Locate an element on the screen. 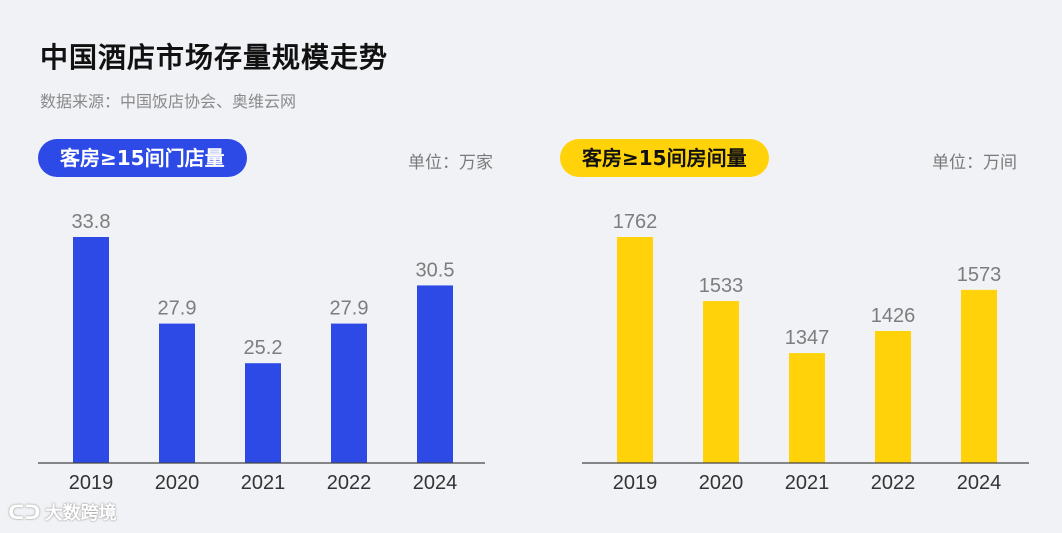 Image resolution: width=1062 pixels, height=533 pixels. watermark-logo-icon: ᑕᑐ is located at coordinates (24, 512).